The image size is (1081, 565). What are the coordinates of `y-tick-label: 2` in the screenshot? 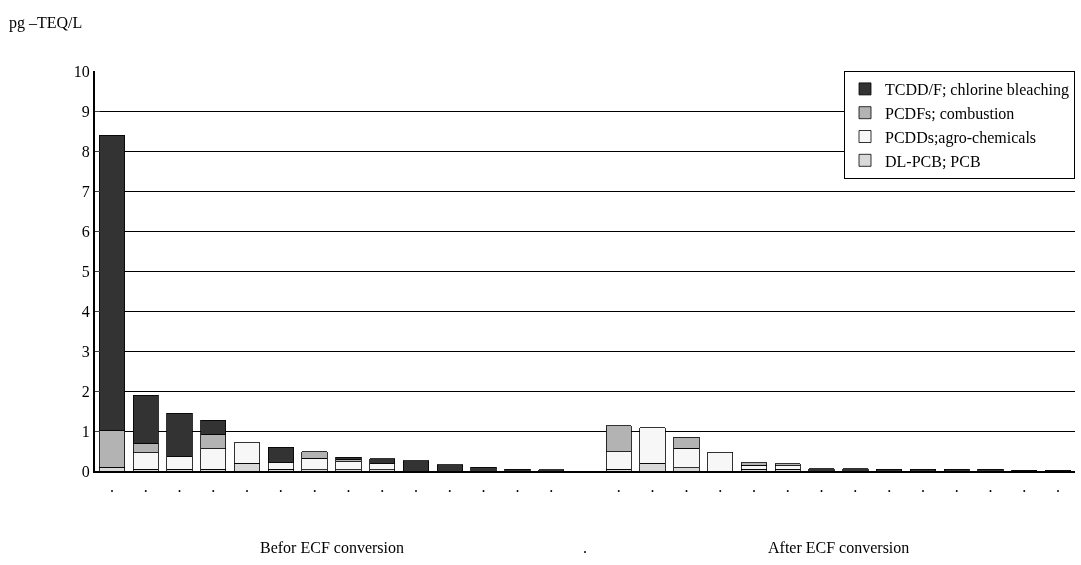 It's located at (85, 391).